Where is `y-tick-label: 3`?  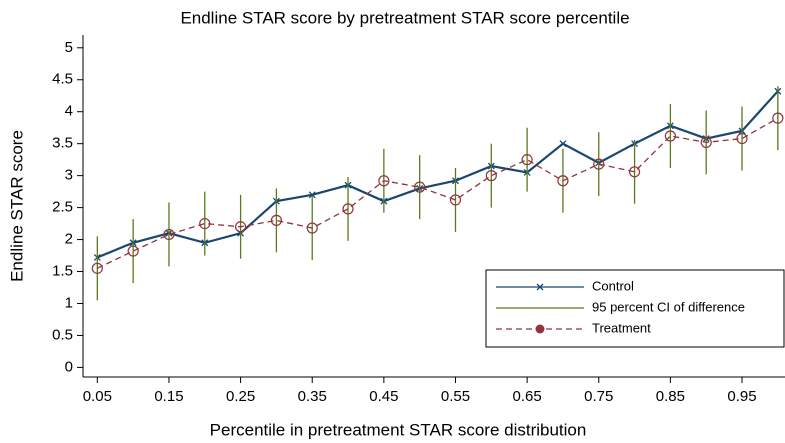
y-tick-label: 3 is located at coordinates (69, 175).